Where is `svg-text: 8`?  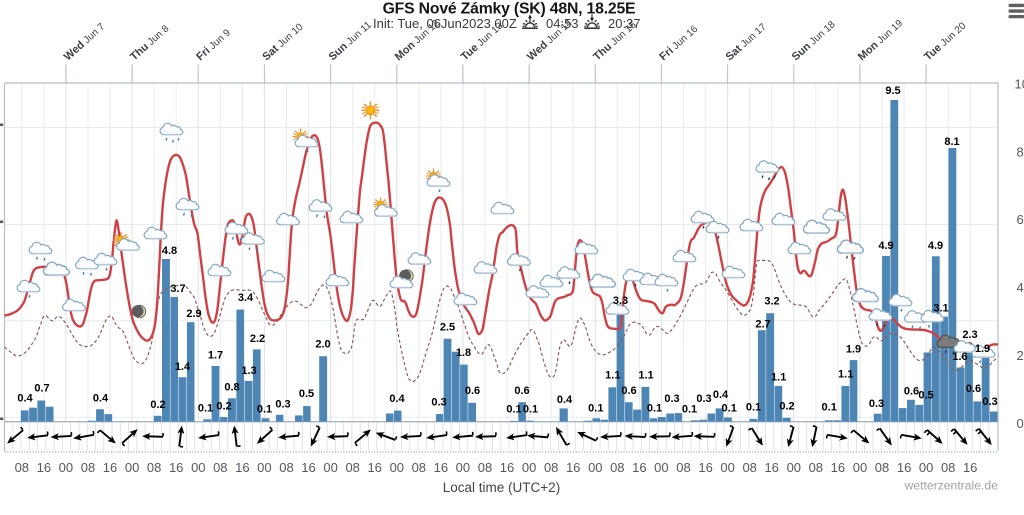 svg-text: 8 is located at coordinates (1020, 151).